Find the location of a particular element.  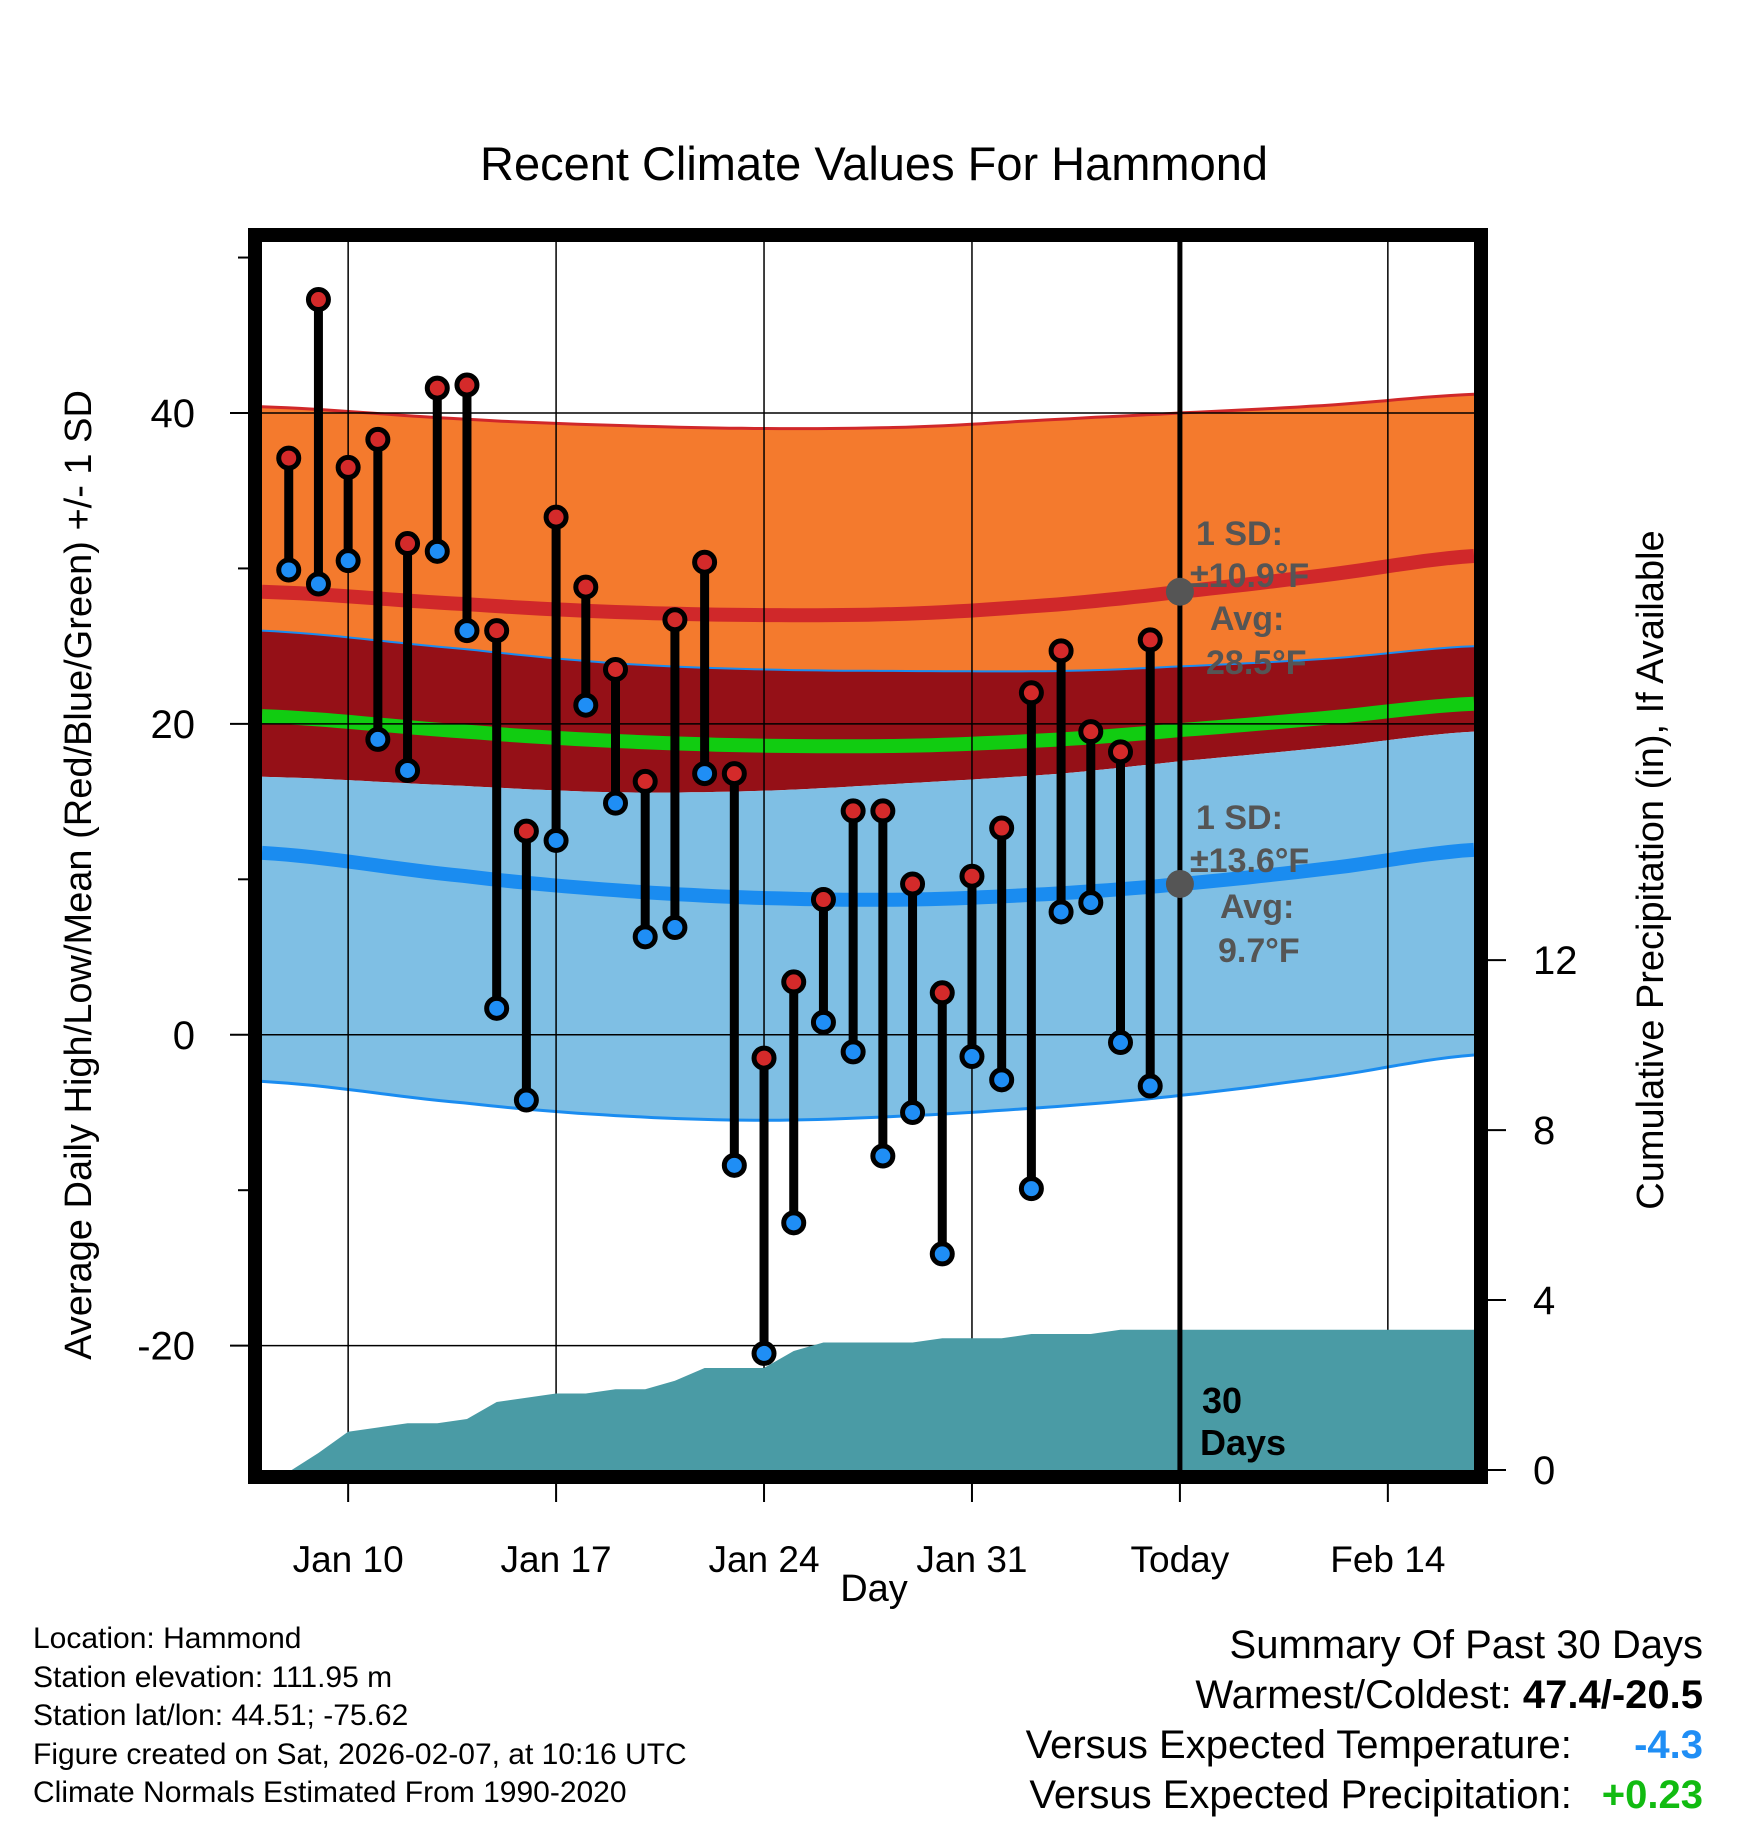

summary-temp: Versus Expected Temperature: -4.3 is located at coordinates (1364, 1745).